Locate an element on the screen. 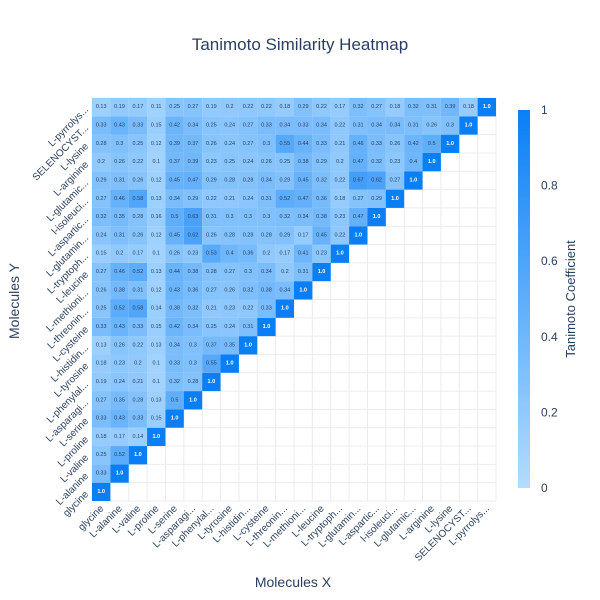 This screenshot has width=600, height=600. cell-value-label: 0.47 is located at coordinates (303, 199).